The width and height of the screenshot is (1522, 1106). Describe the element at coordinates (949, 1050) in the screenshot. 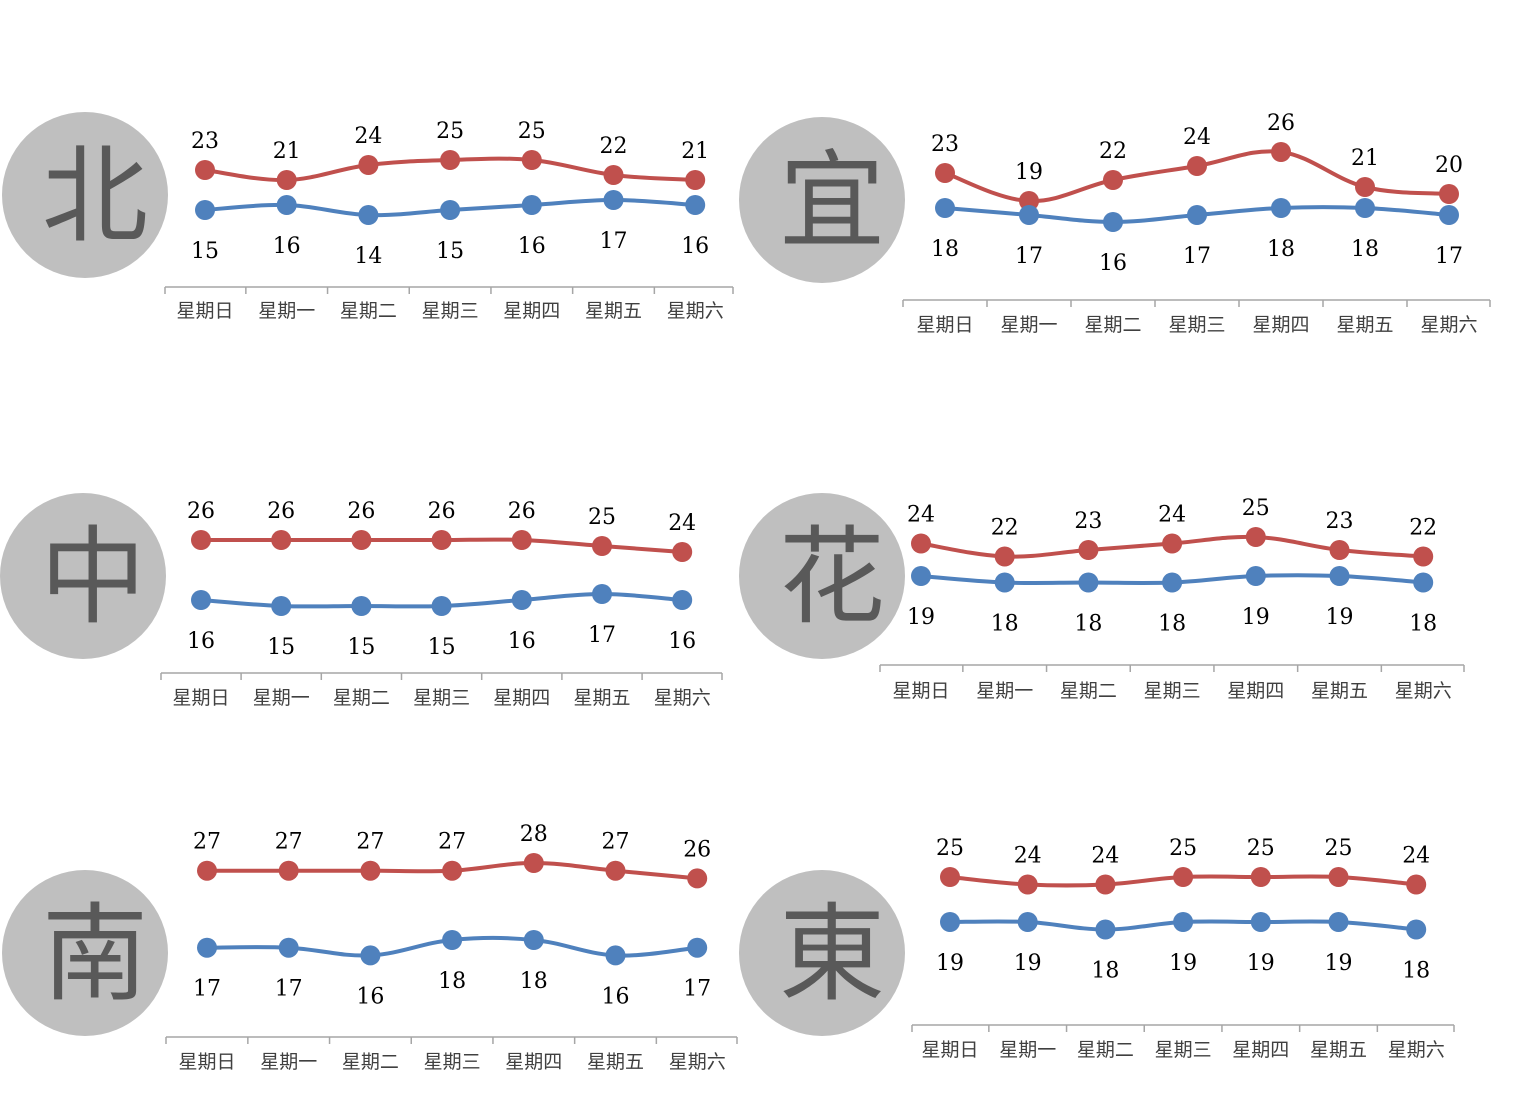

I see `category-label: 星期日` at that location.